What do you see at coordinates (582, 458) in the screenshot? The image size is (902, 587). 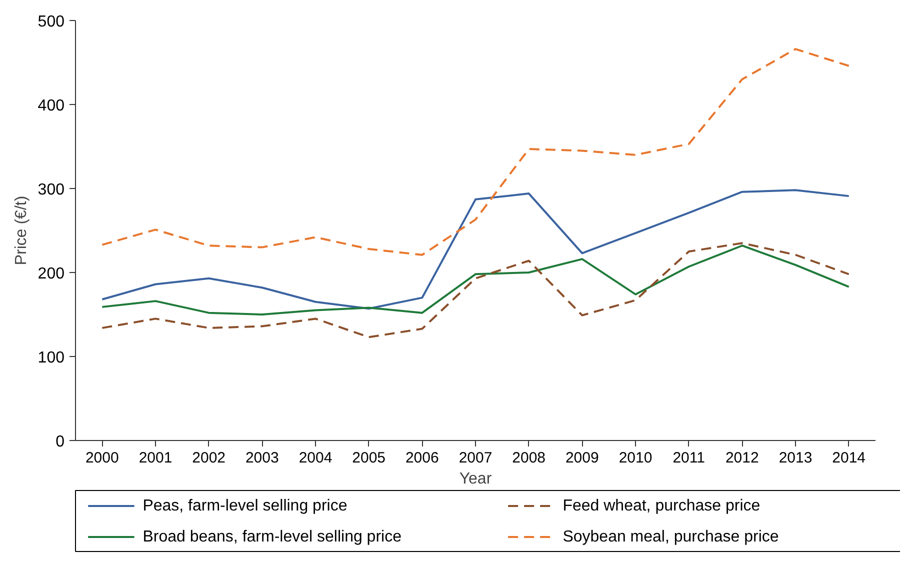 I see `x-tick-label: 2009` at bounding box center [582, 458].